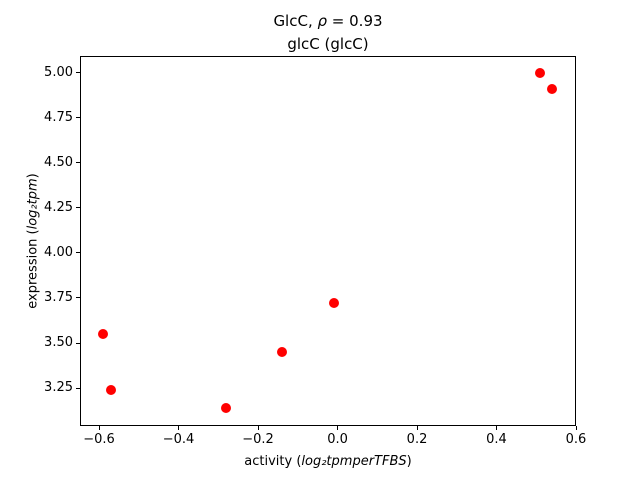 Image resolution: width=640 pixels, height=480 pixels. What do you see at coordinates (33, 240) in the screenshot?
I see `y-axis-label: expression (log₂tpm)` at bounding box center [33, 240].